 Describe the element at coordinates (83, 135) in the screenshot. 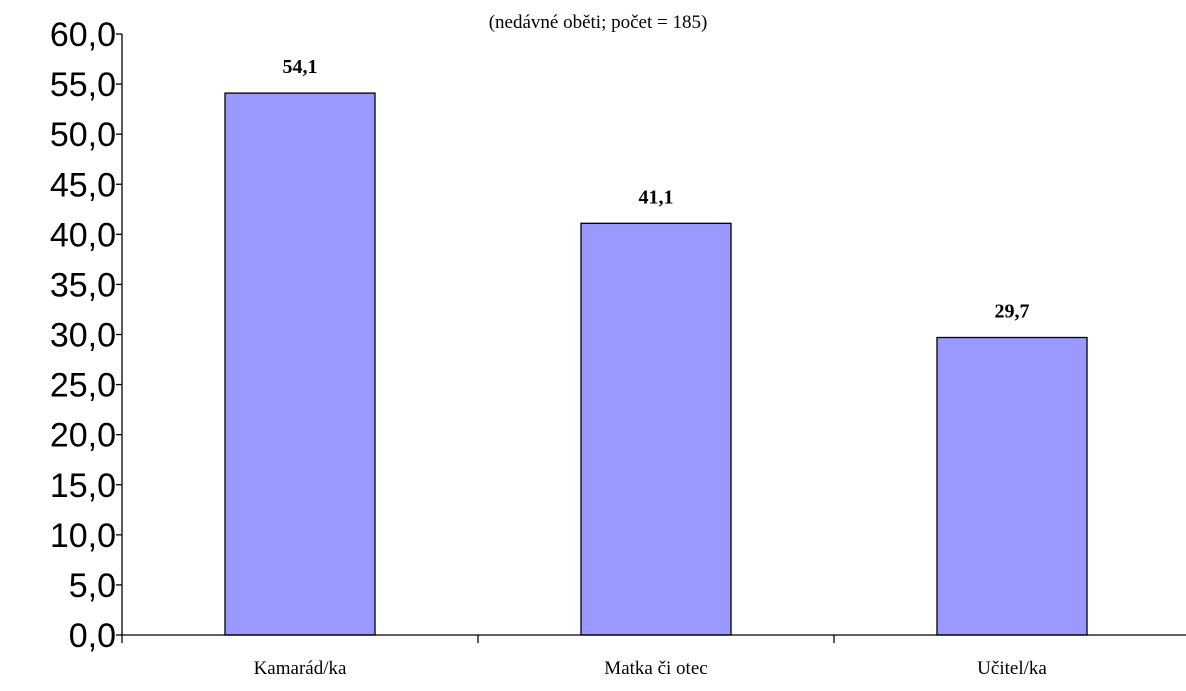

I see `y-tick-label: 50,0` at that location.